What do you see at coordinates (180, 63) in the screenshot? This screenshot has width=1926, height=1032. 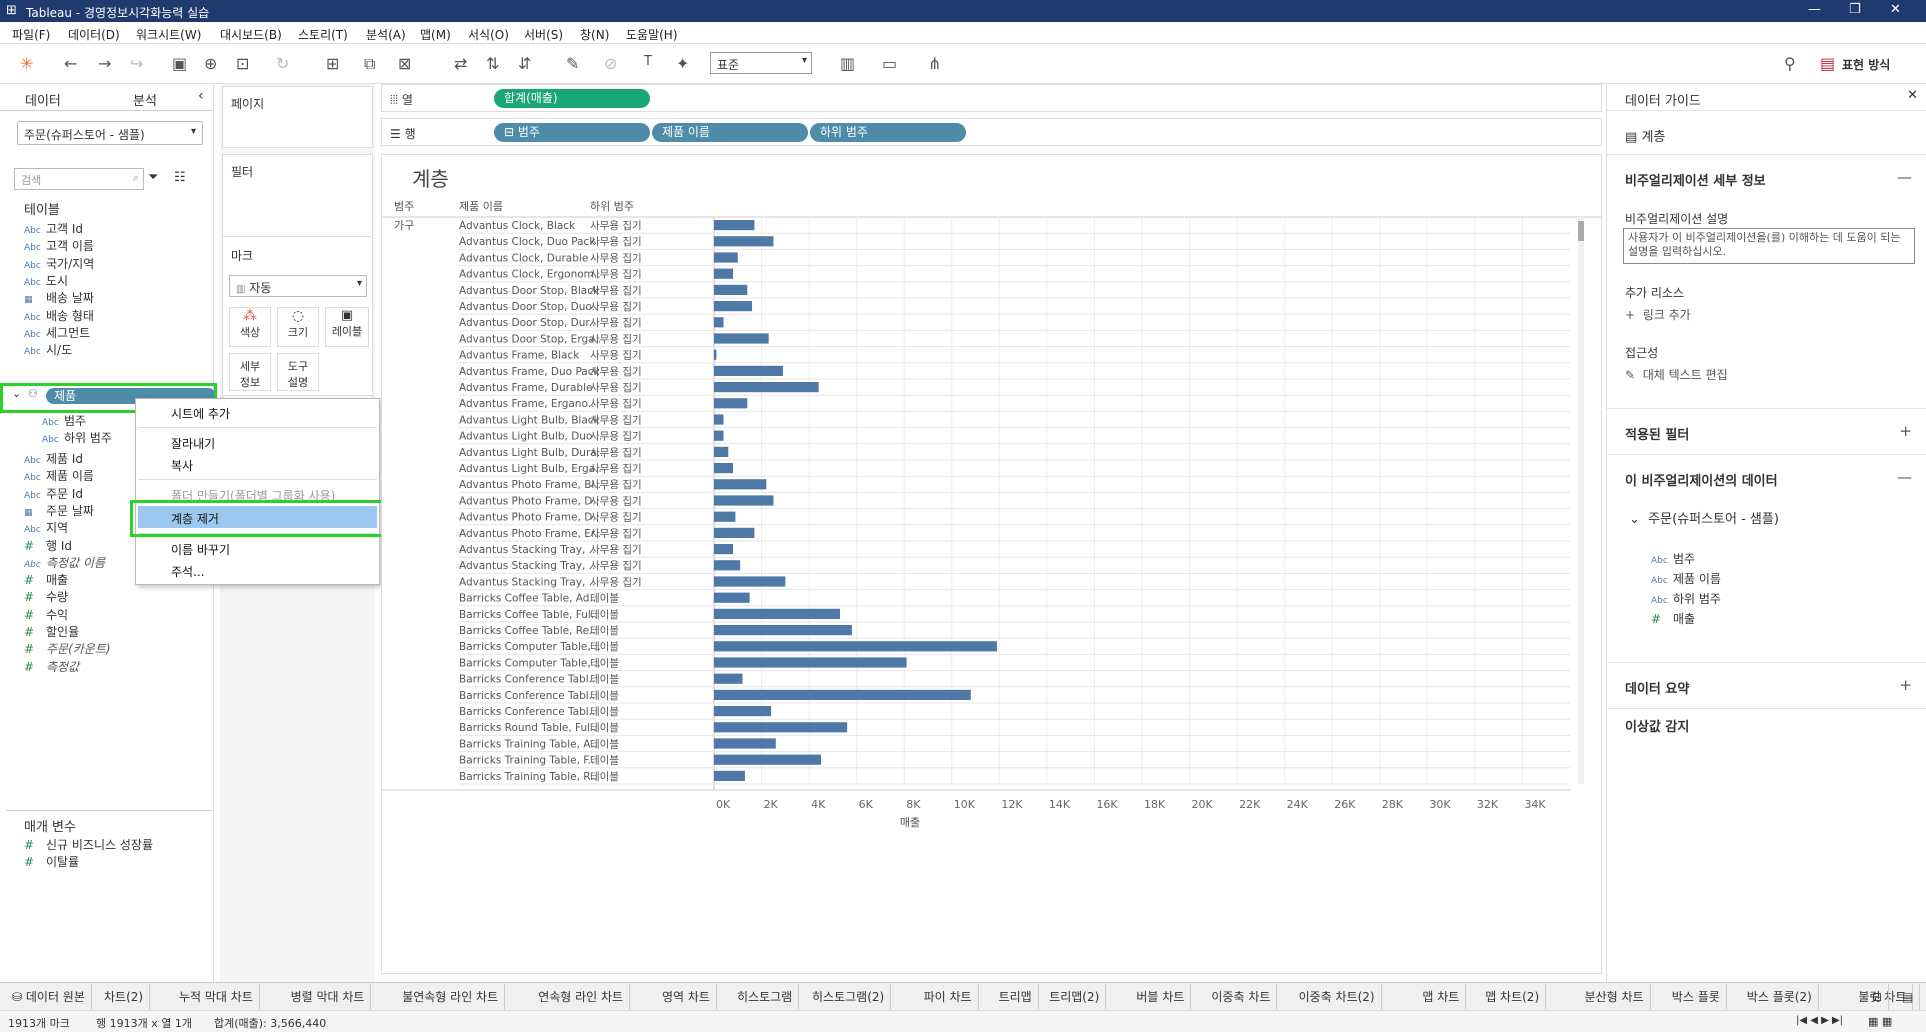 I see `save-icon: ▣` at bounding box center [180, 63].